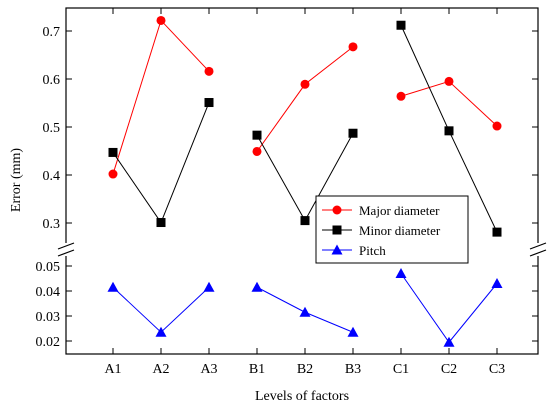 This screenshot has height=412, width=550. I want to click on y-axis-title: Error (mm), so click(16, 180).